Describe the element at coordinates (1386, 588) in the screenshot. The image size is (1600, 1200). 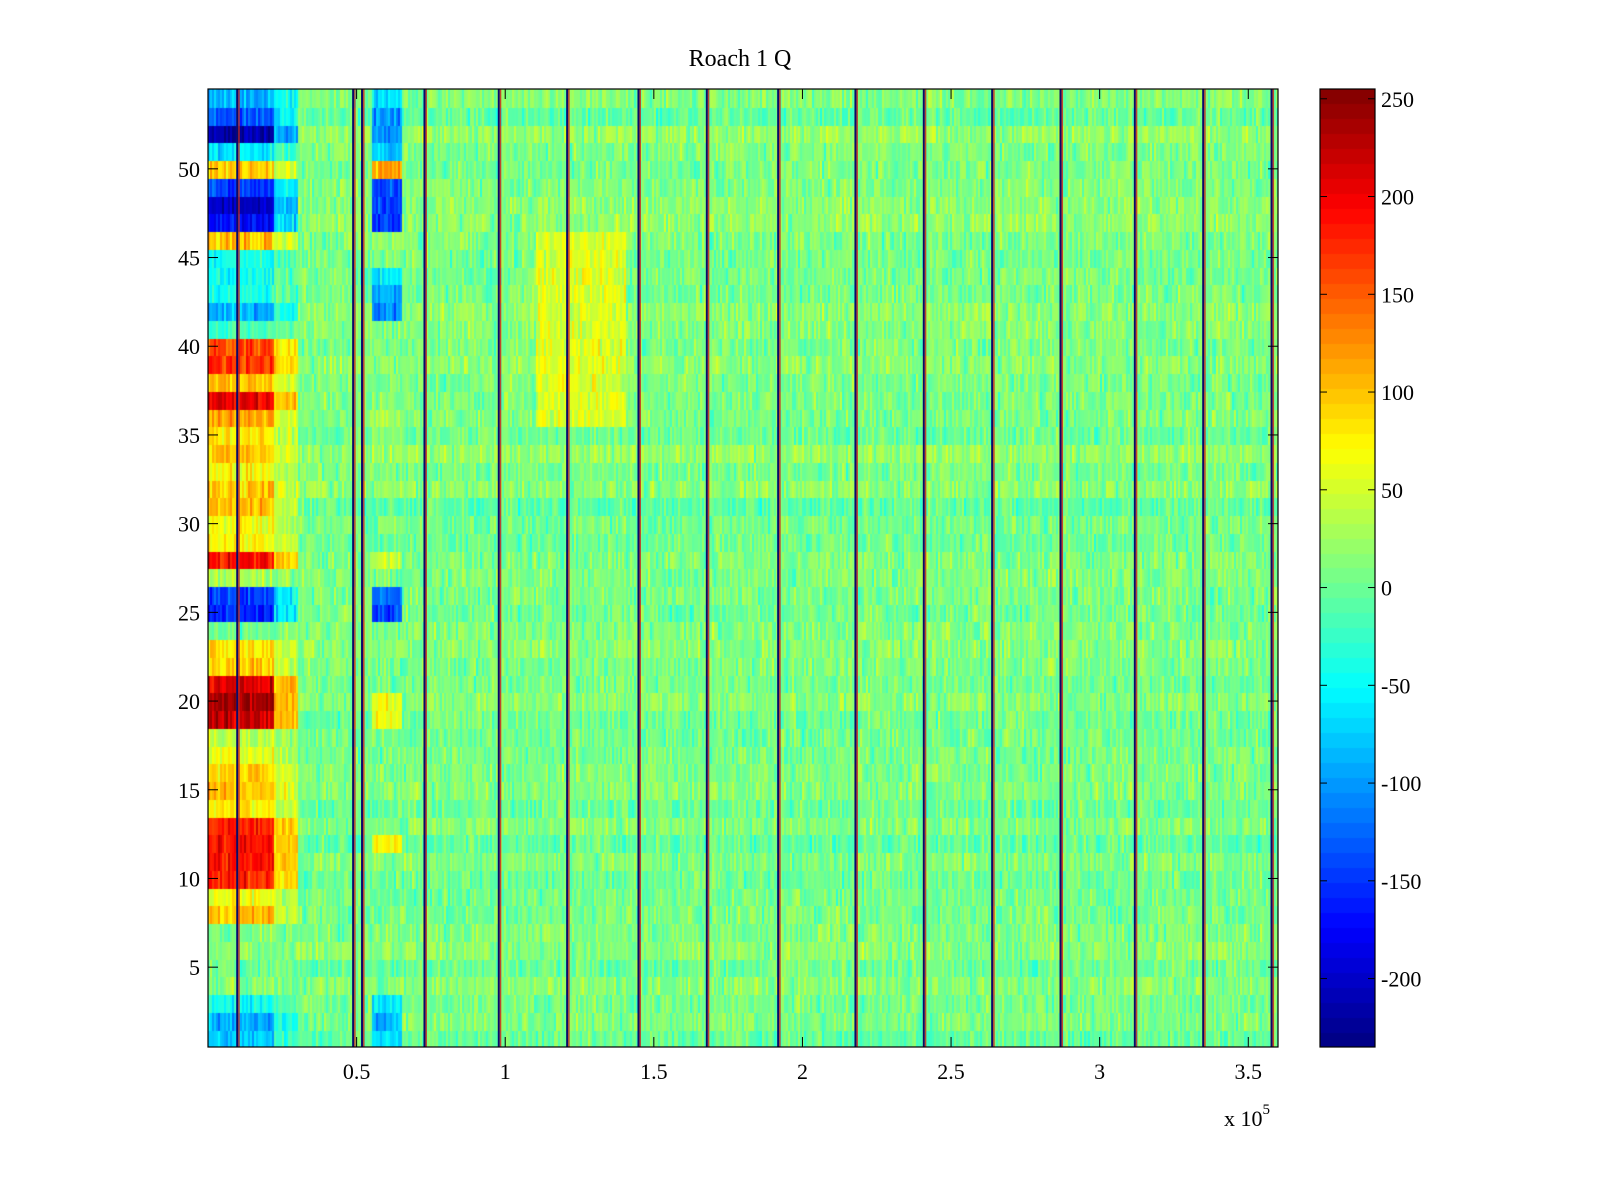
I see `colorbar-tick-label: 0` at that location.